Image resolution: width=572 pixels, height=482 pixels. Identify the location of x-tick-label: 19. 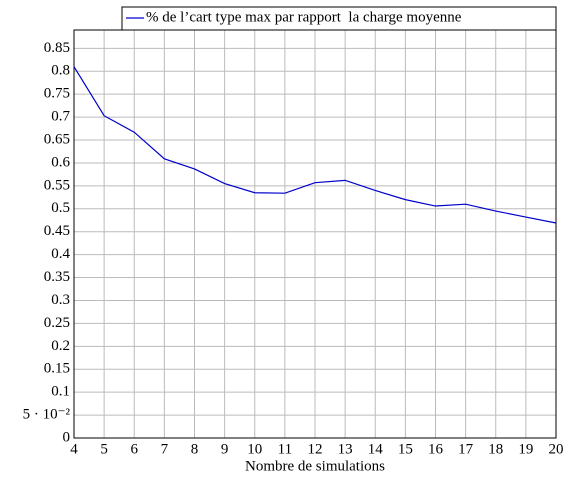
(525, 449).